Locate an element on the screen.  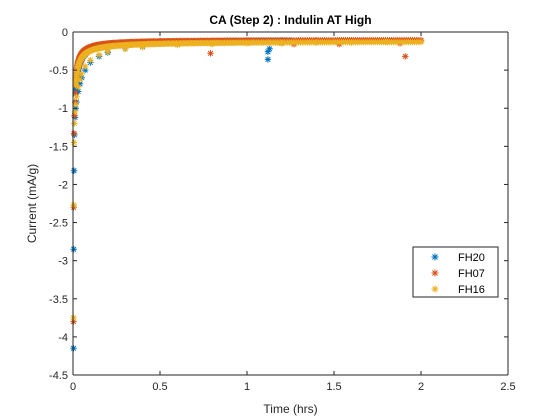
legend-label: FH16 is located at coordinates (471, 290).